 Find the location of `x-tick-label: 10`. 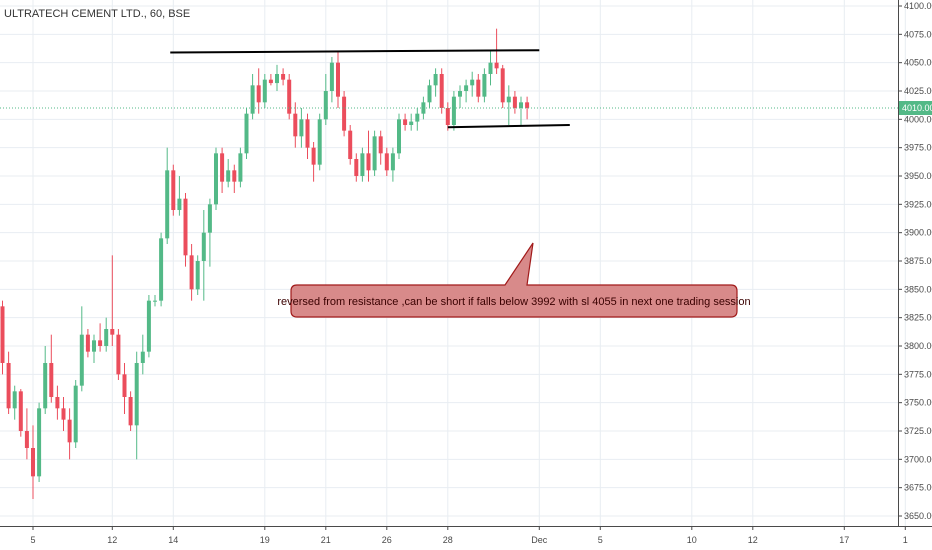

x-tick-label: 10 is located at coordinates (692, 540).